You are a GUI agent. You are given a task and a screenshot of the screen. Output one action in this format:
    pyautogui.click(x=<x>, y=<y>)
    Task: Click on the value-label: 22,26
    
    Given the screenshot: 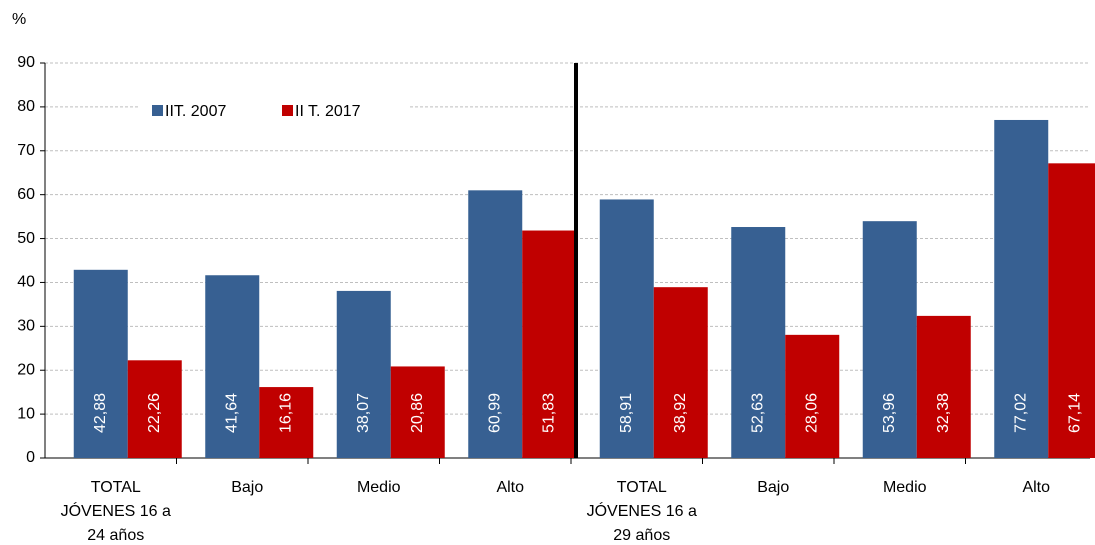 What is the action you would take?
    pyautogui.click(x=154, y=413)
    